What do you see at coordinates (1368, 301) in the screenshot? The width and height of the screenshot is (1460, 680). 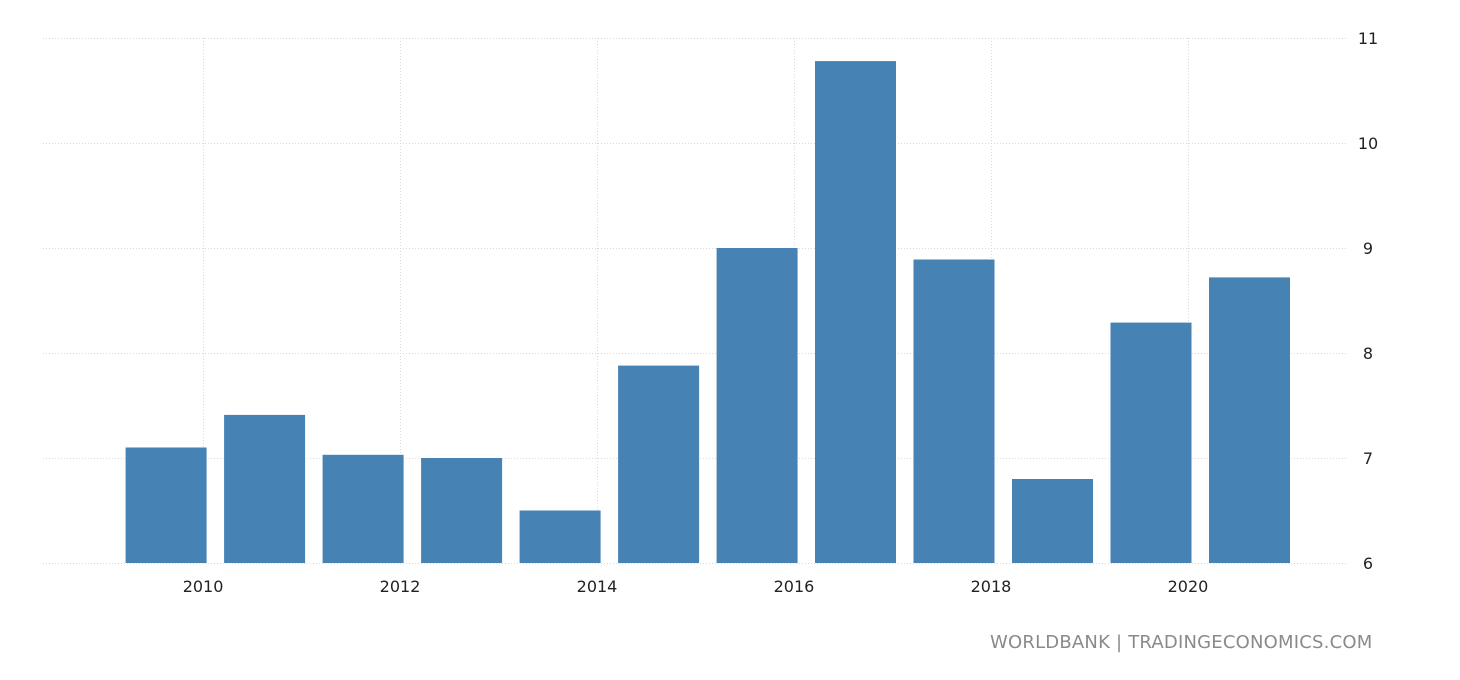 I see `y-axis-ticks: 6 7 8 9 10 11` at bounding box center [1368, 301].